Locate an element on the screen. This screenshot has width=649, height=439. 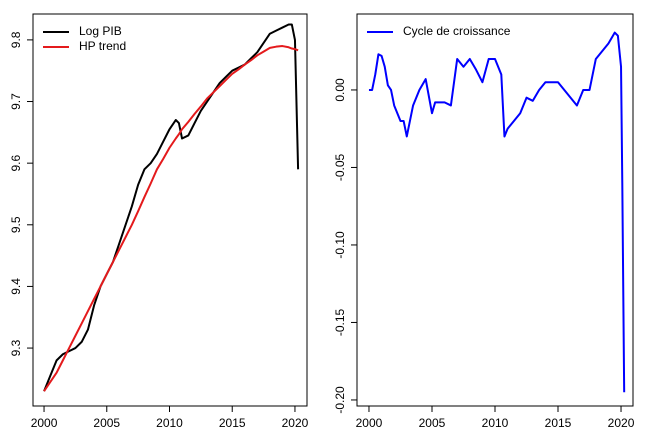
y-tick-label: -0.10 is located at coordinates (340, 245).